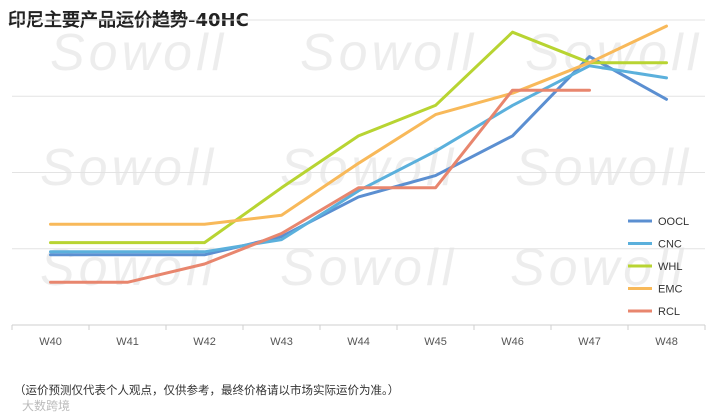  What do you see at coordinates (670, 290) in the screenshot?
I see `legend-label: EMC` at bounding box center [670, 290].